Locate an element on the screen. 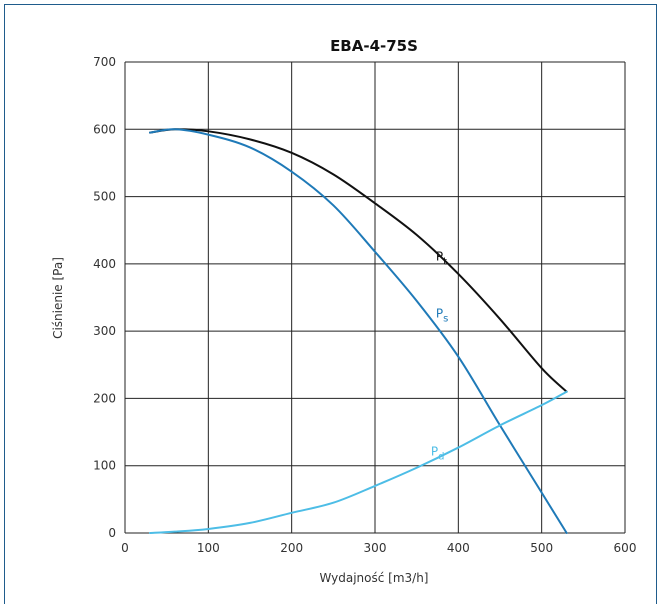 Image resolution: width=663 pixels, height=604 pixels. x-tick-label: 100 is located at coordinates (208, 548).